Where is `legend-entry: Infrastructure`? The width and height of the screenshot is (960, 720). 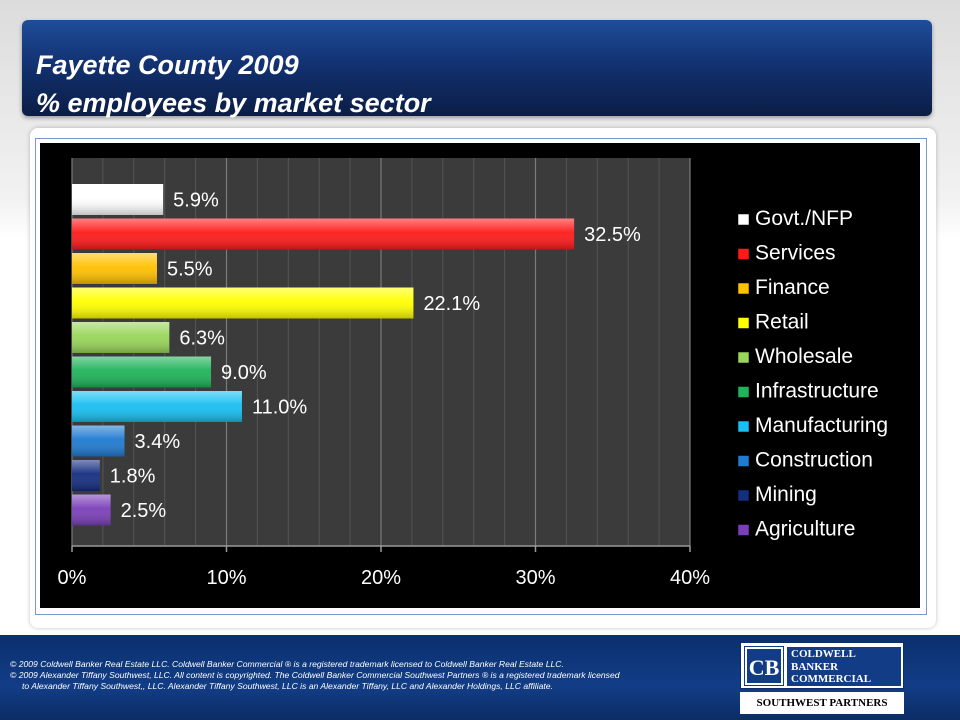 legend-entry: Infrastructure is located at coordinates (817, 391).